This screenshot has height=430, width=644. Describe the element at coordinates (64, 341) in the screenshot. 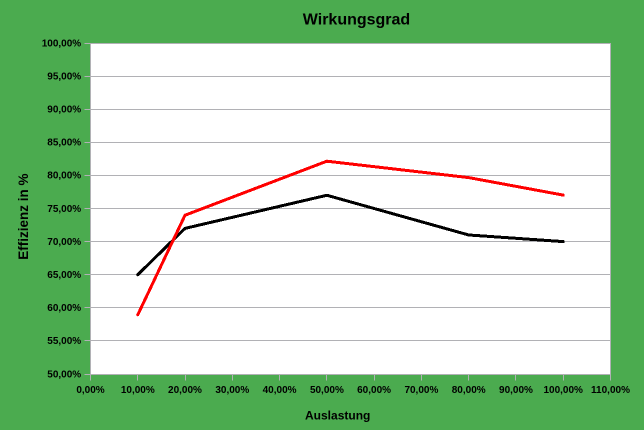

I see `svg-text: 55,00%` at that location.